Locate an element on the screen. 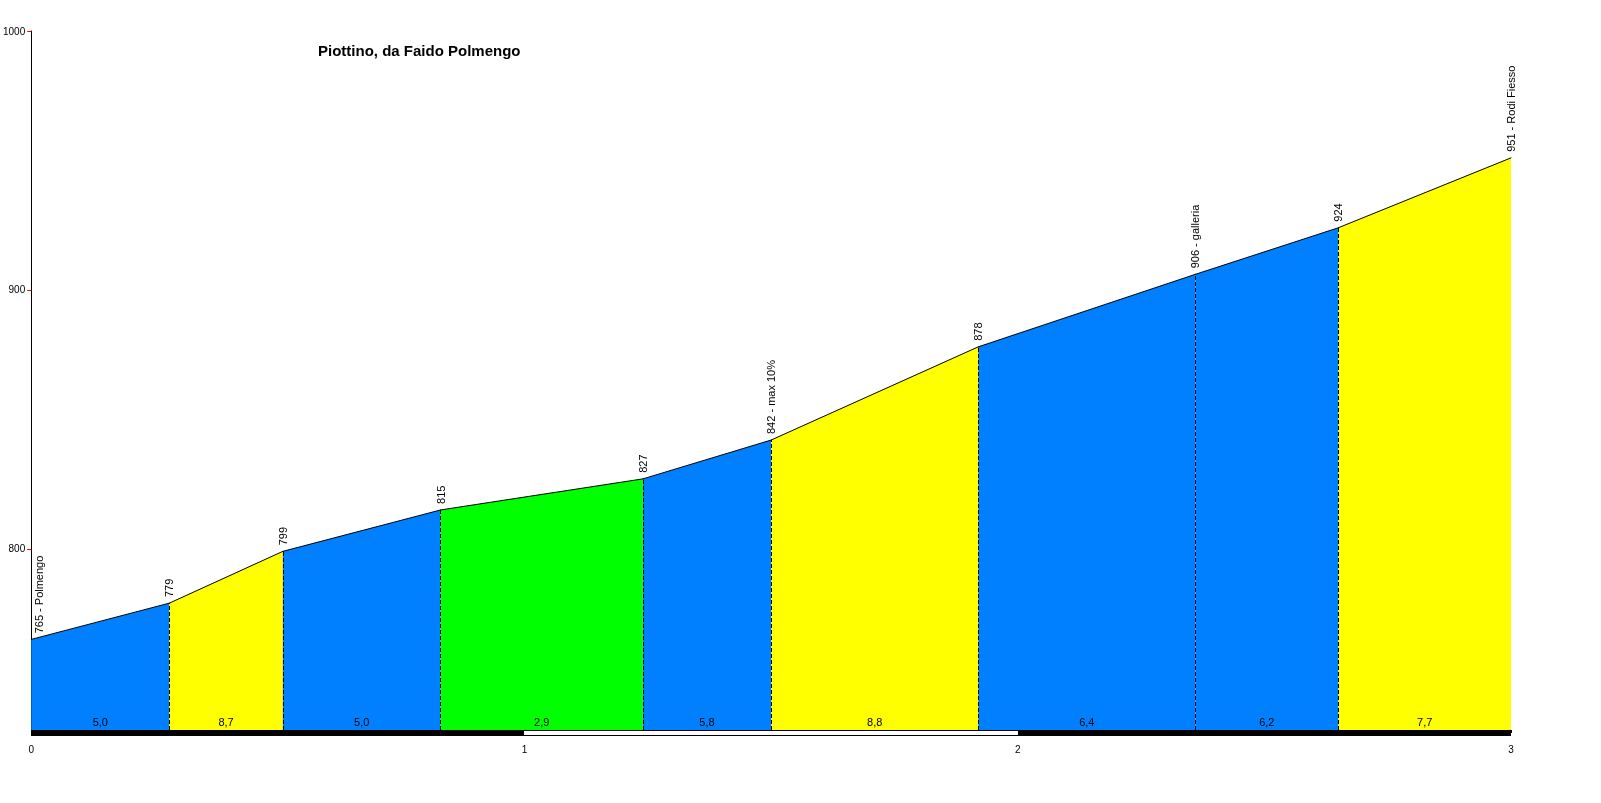 The image size is (1601, 803). data-label: 951 - Rodi Fiesso is located at coordinates (1511, 108).